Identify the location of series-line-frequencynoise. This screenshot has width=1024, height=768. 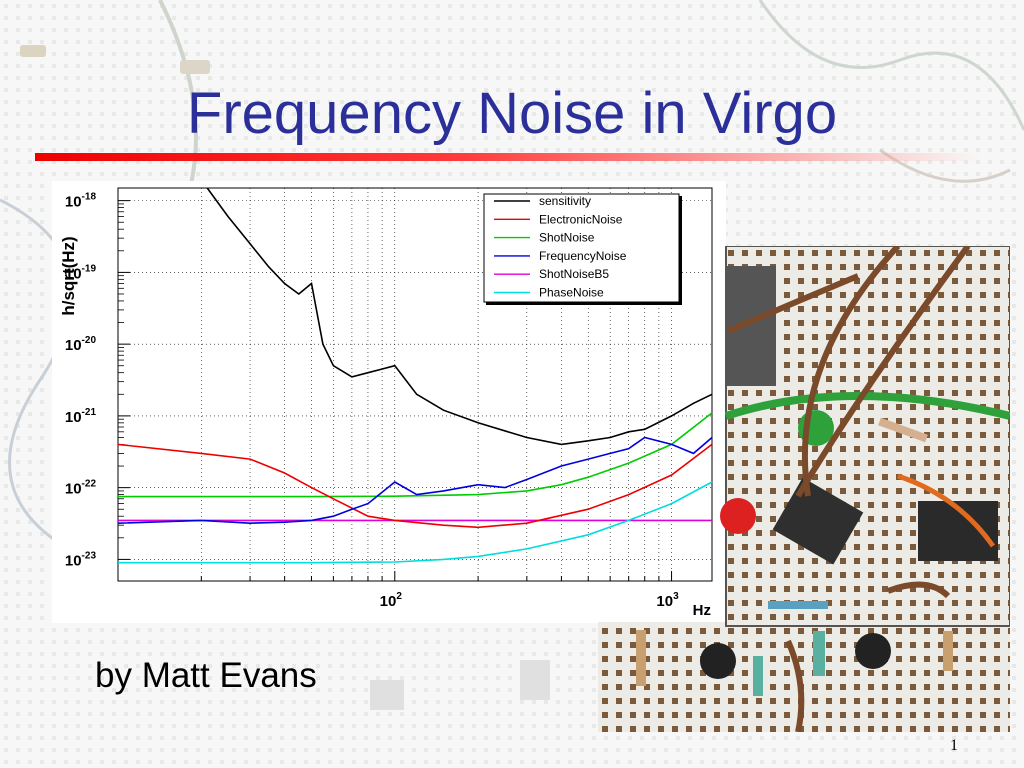
(415, 480).